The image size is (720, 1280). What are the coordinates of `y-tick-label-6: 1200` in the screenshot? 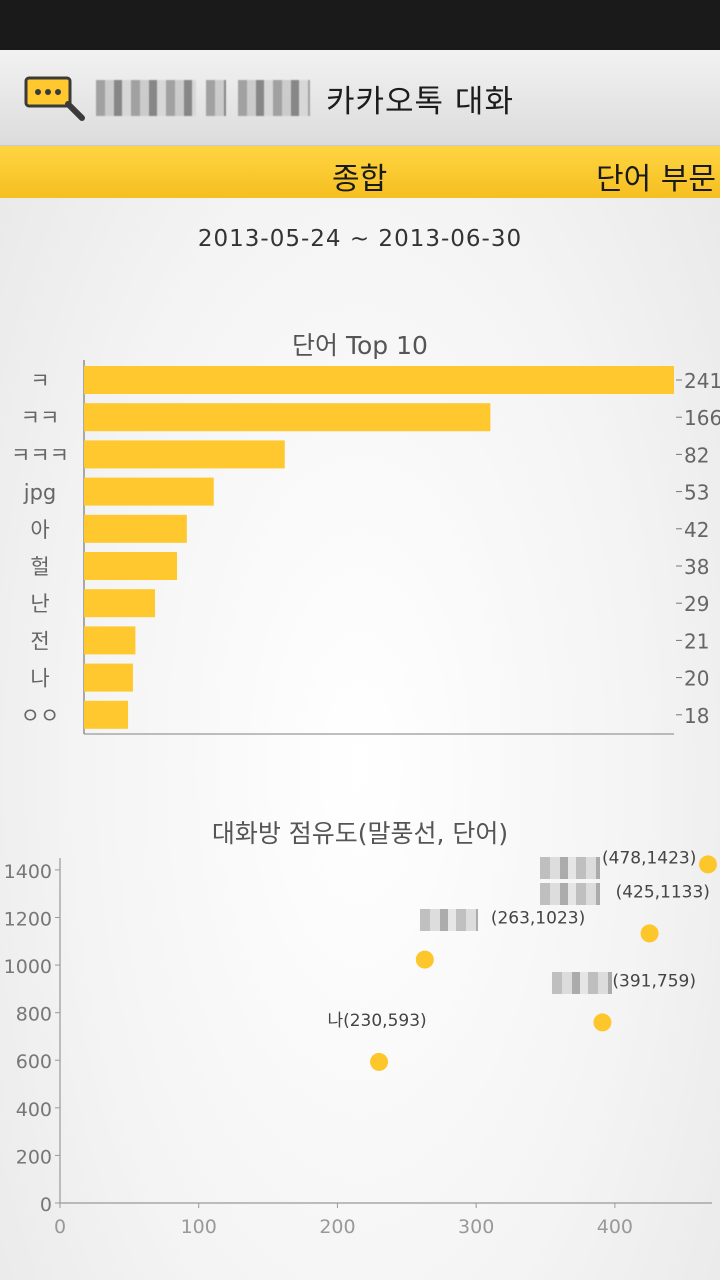 It's located at (28, 919).